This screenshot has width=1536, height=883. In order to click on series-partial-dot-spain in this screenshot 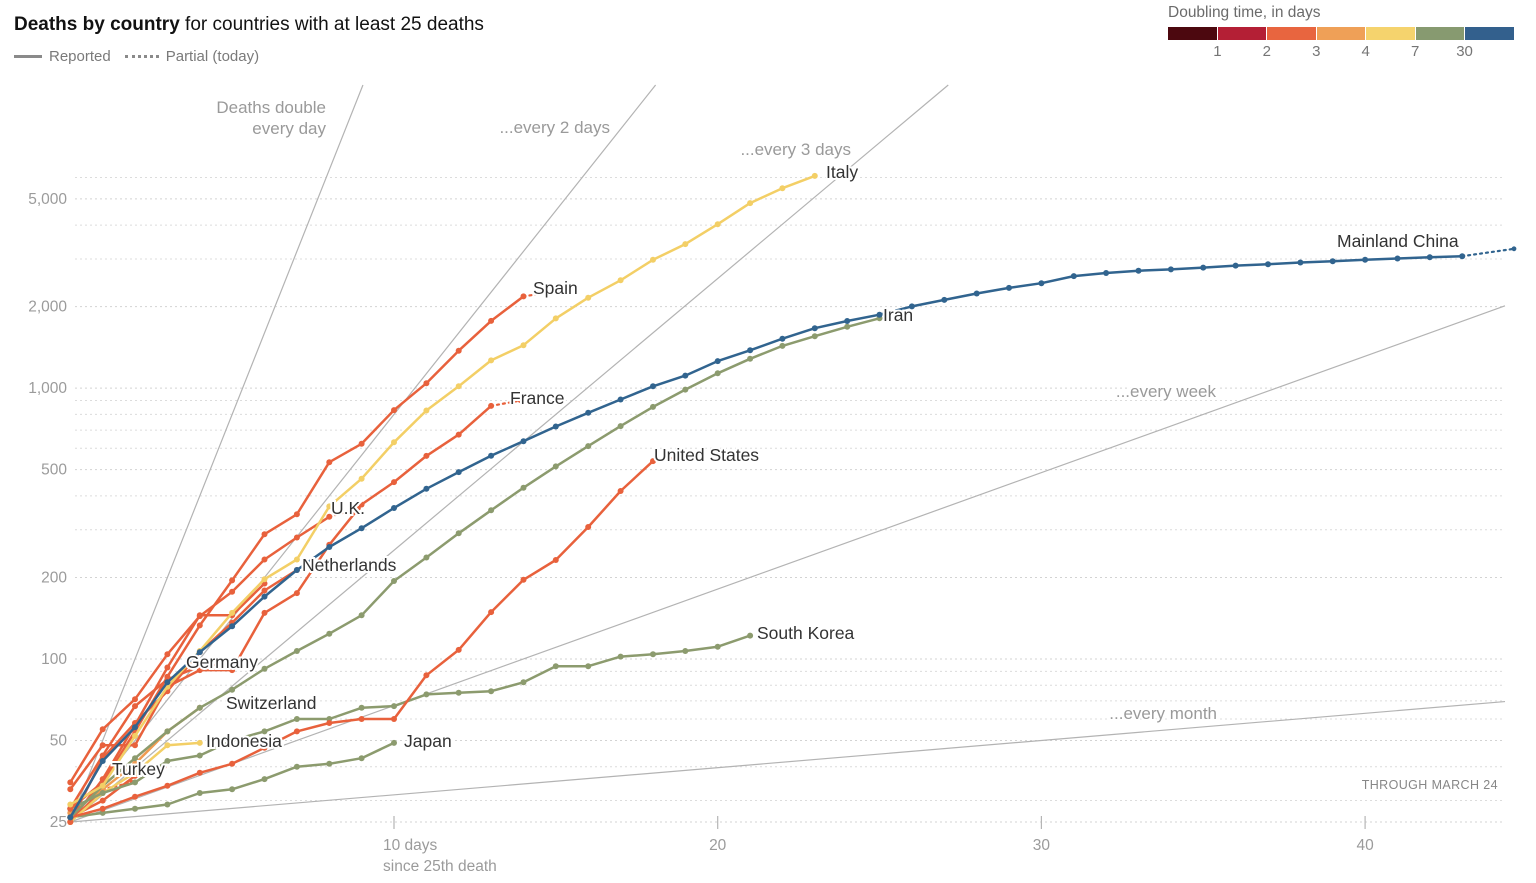, I will do `click(552, 292)`.